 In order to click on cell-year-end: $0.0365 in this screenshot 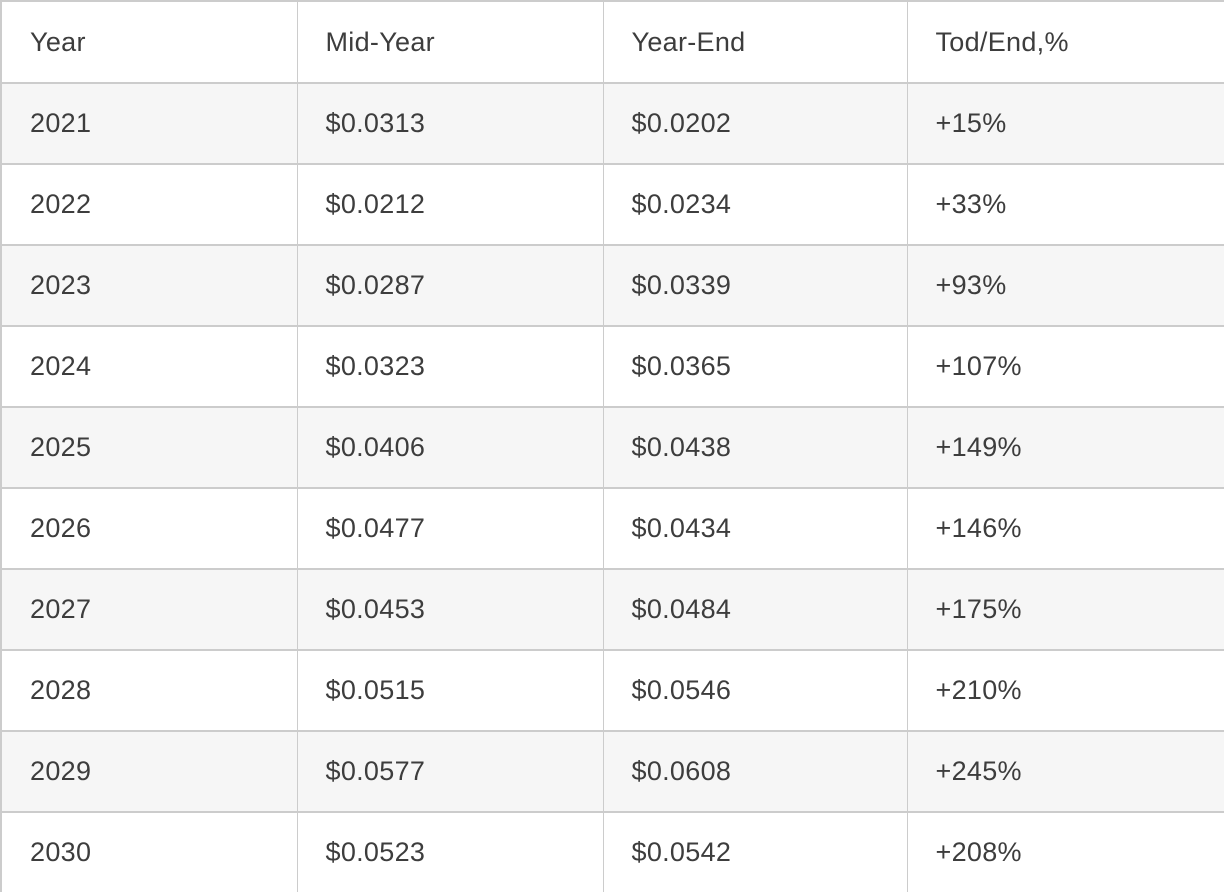, I will do `click(755, 366)`.